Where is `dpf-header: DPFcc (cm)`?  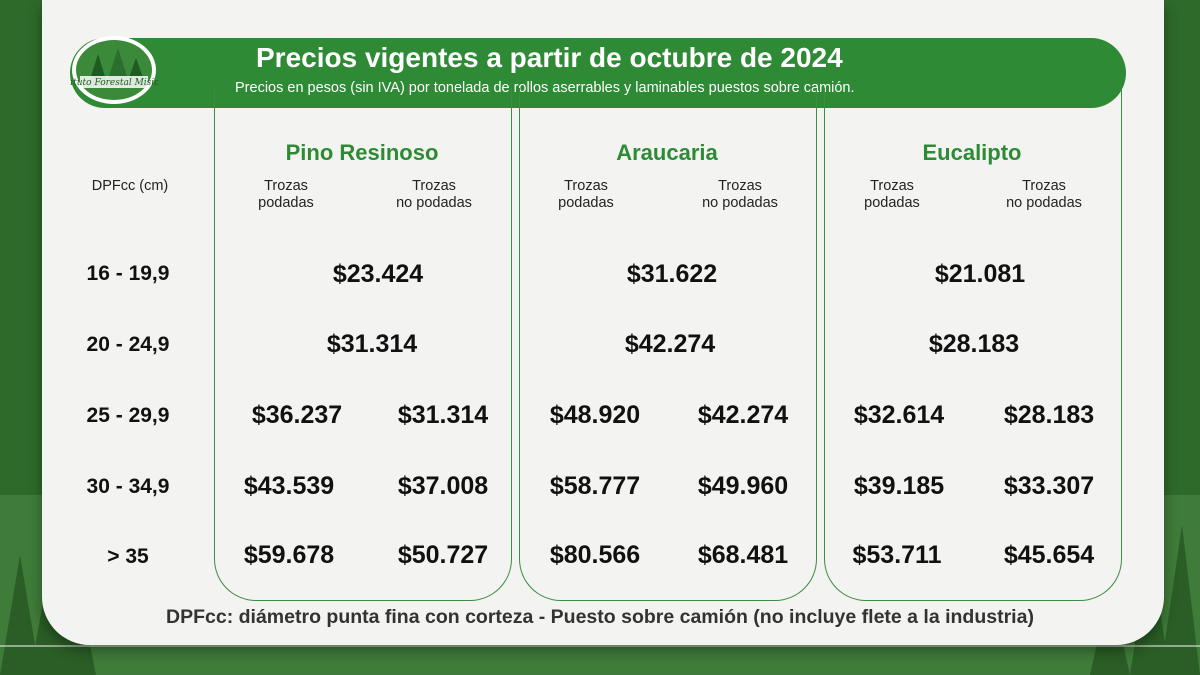 dpf-header: DPFcc (cm) is located at coordinates (130, 186).